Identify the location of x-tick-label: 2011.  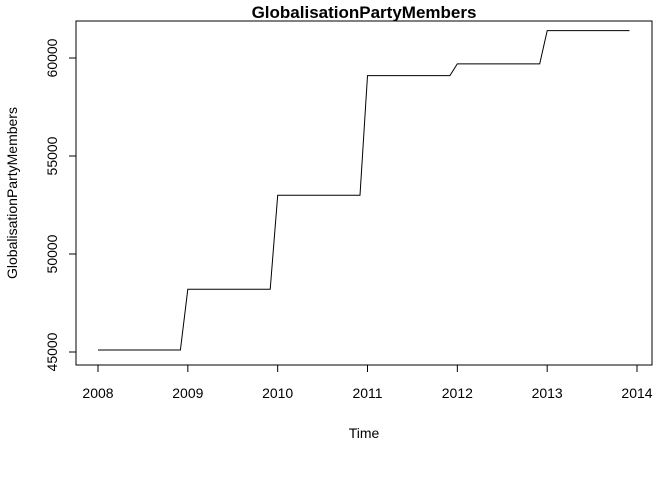
(367, 393).